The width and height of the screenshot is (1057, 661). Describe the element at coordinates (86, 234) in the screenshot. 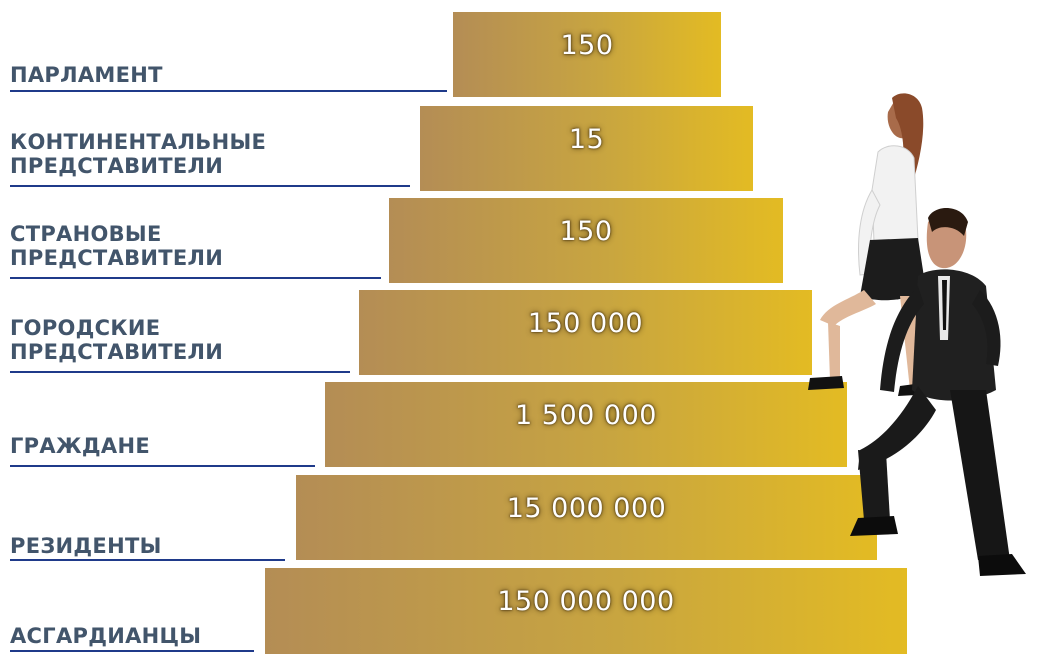

I see `tier-label-line: СТРАНОВЫЕ` at that location.